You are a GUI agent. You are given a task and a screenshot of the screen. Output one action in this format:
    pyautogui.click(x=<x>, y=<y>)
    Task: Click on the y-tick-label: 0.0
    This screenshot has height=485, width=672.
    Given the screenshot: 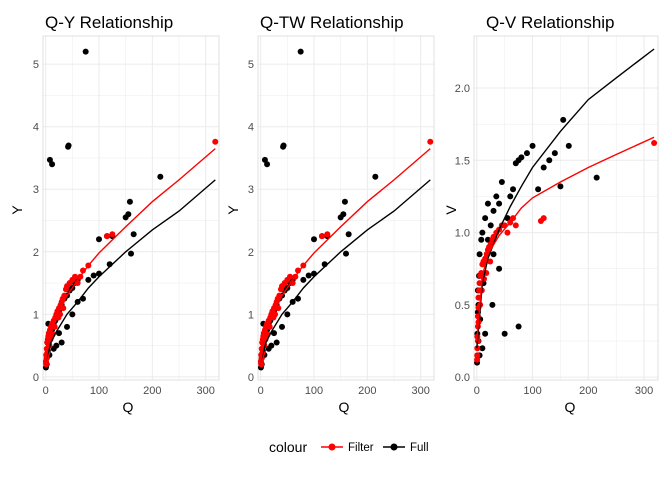 What is the action you would take?
    pyautogui.click(x=462, y=378)
    